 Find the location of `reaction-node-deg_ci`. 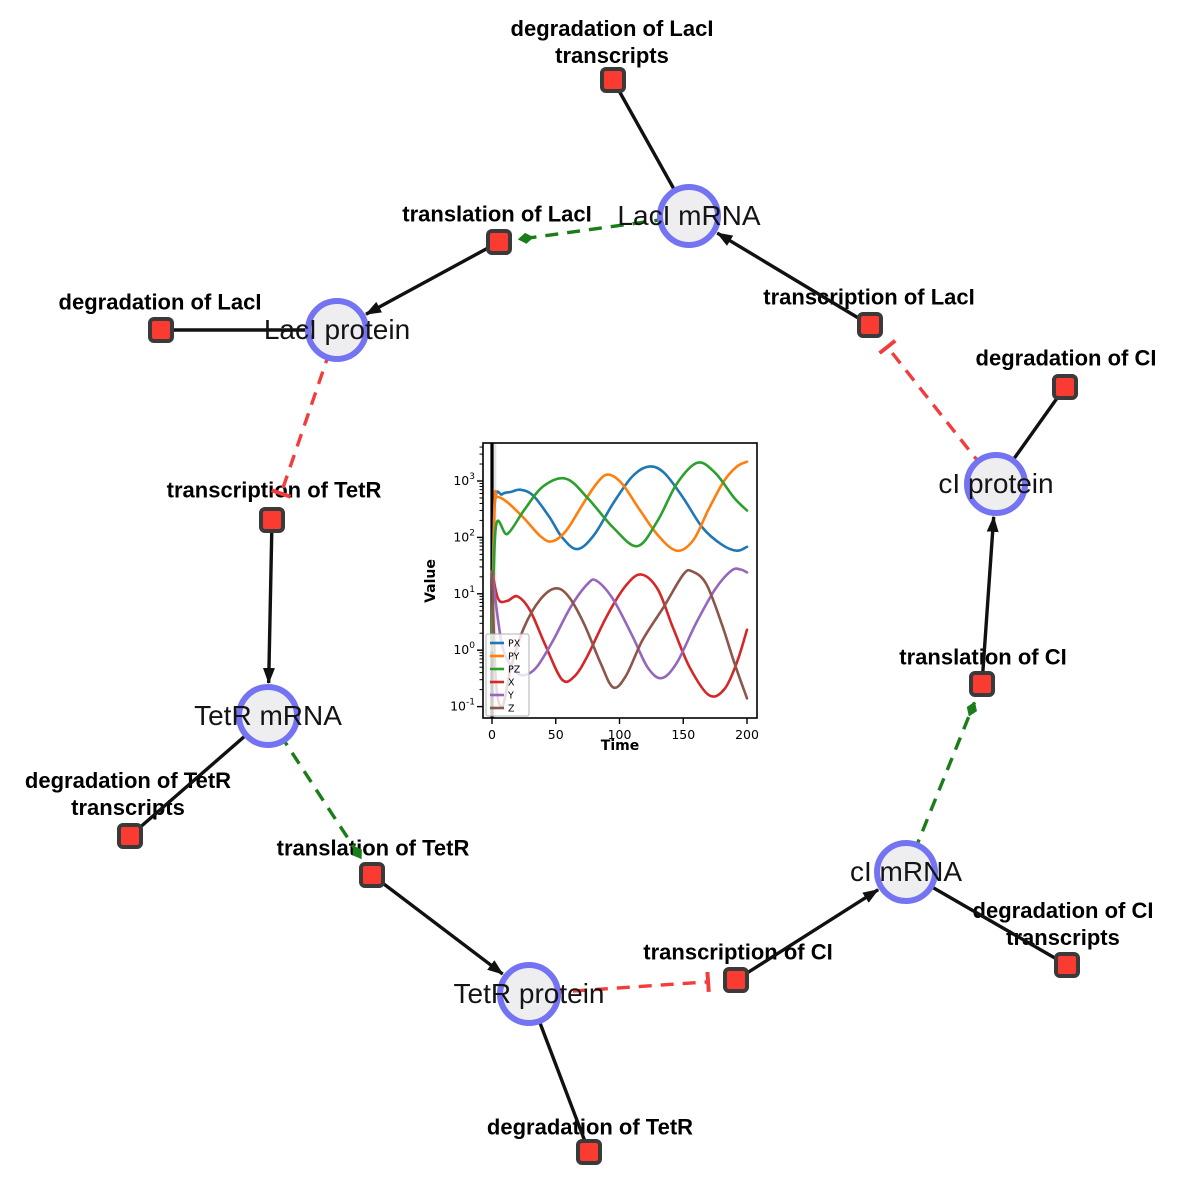

reaction-node-deg_ci is located at coordinates (1065, 387).